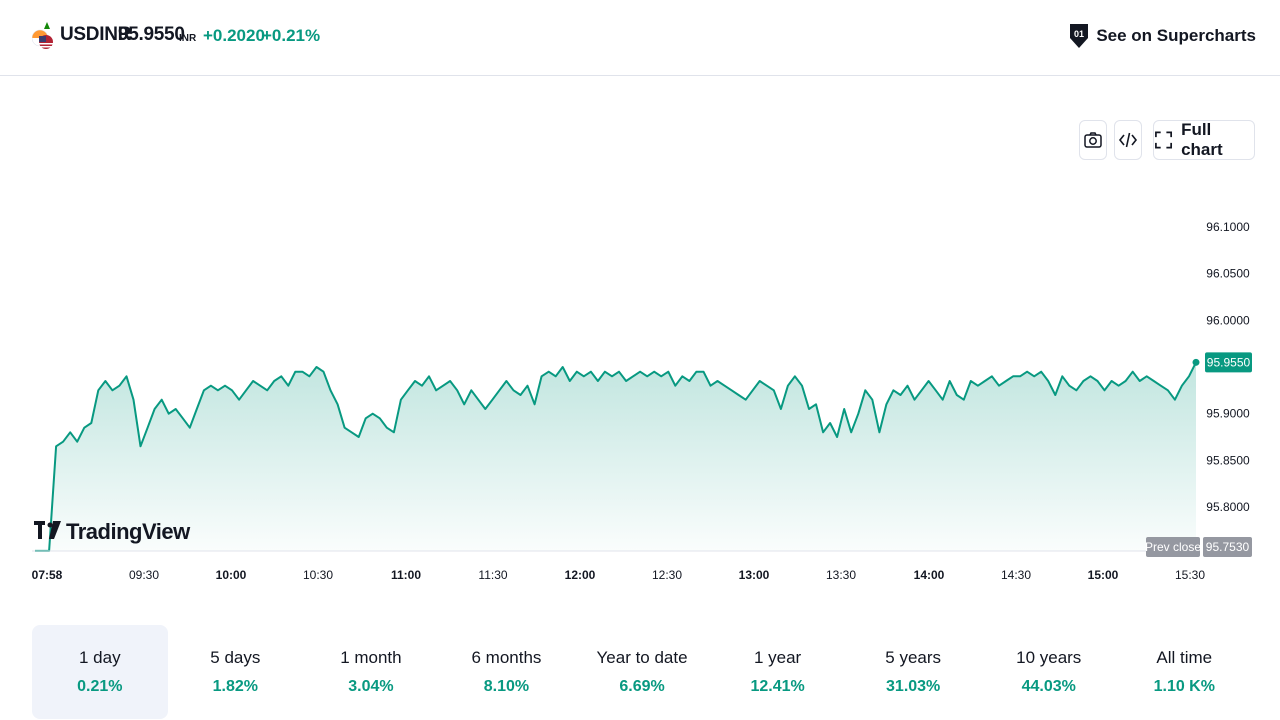 Image resolution: width=1280 pixels, height=720 pixels. Describe the element at coordinates (929, 575) in the screenshot. I see `x-tick-label: 14:00` at that location.